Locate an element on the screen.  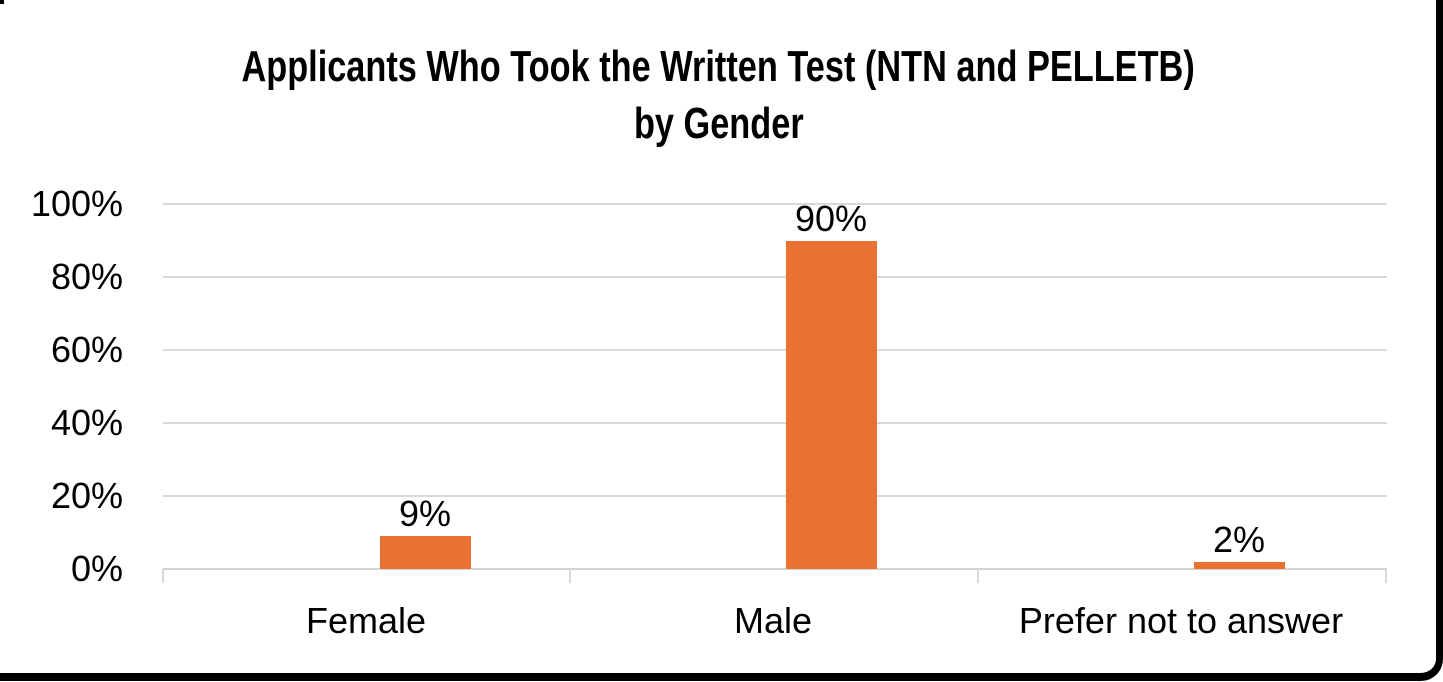
y-tick-label: 80% is located at coordinates (86, 276).